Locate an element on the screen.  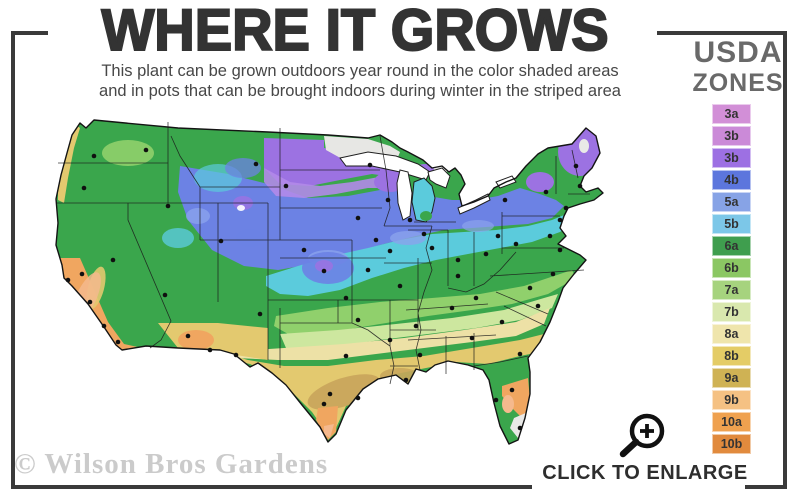
zone-chip-label: 9b is located at coordinates (731, 400).